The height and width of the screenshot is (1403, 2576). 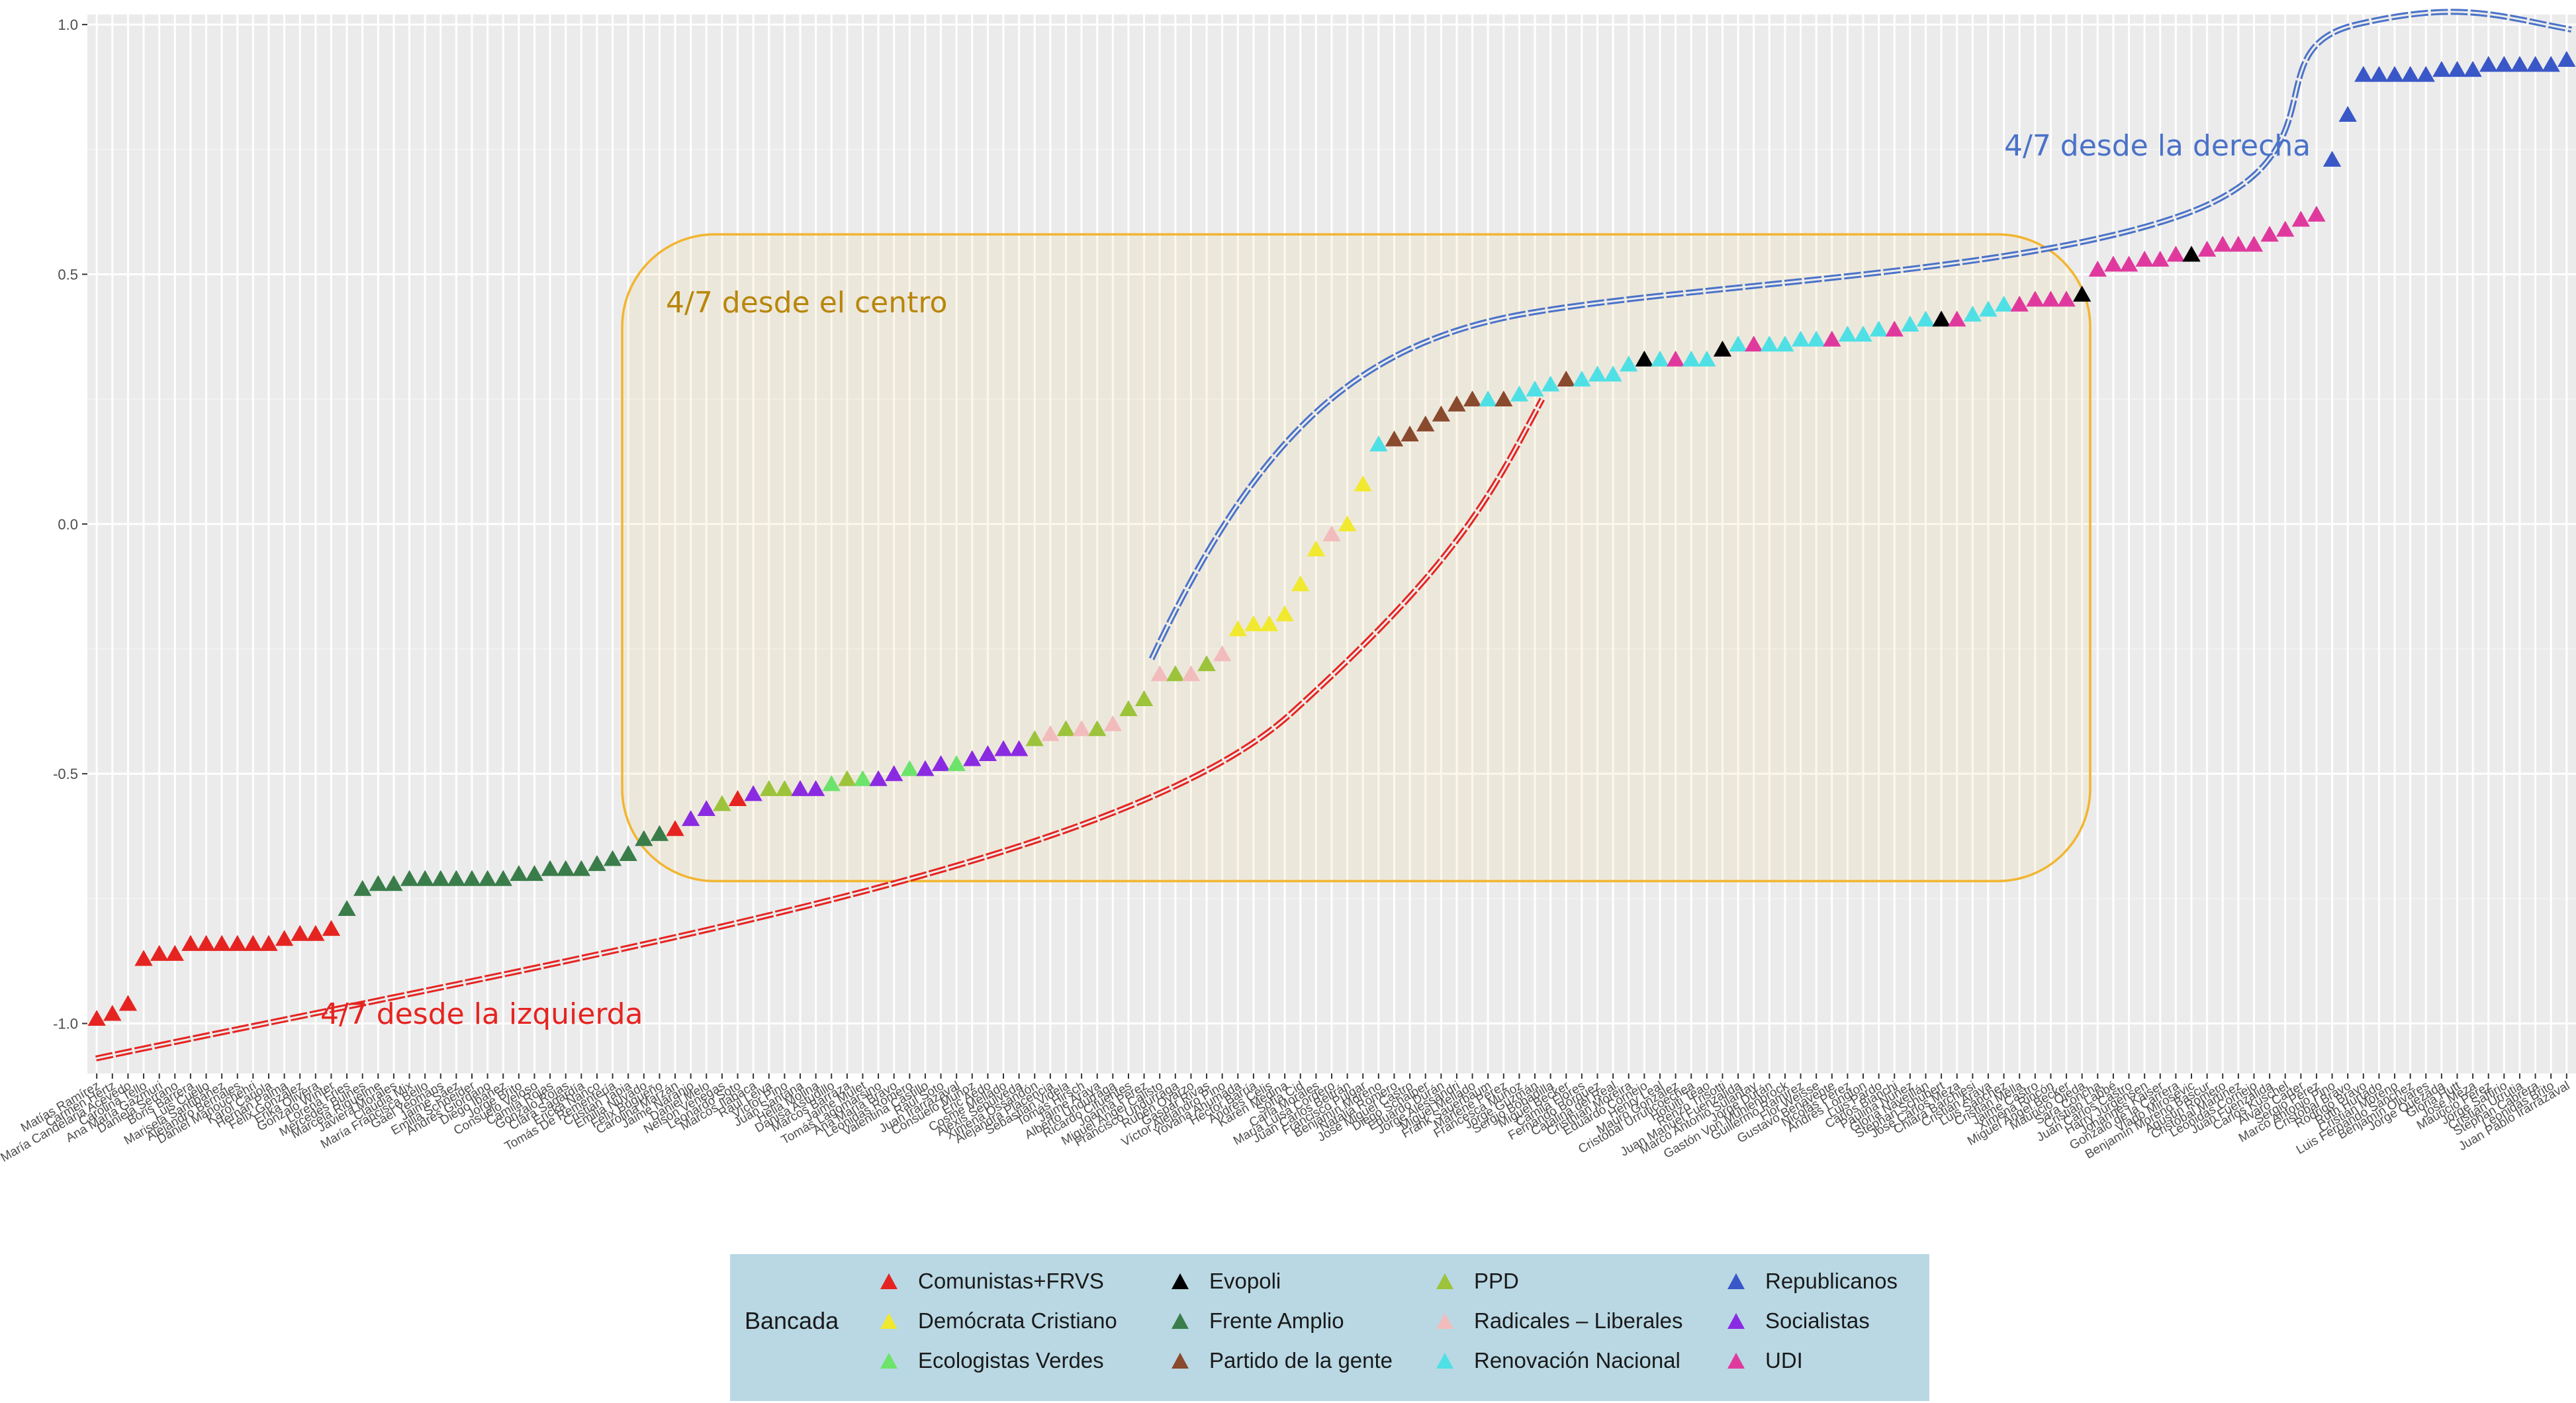 I want to click on legend-label: UDI, so click(x=1784, y=1360).